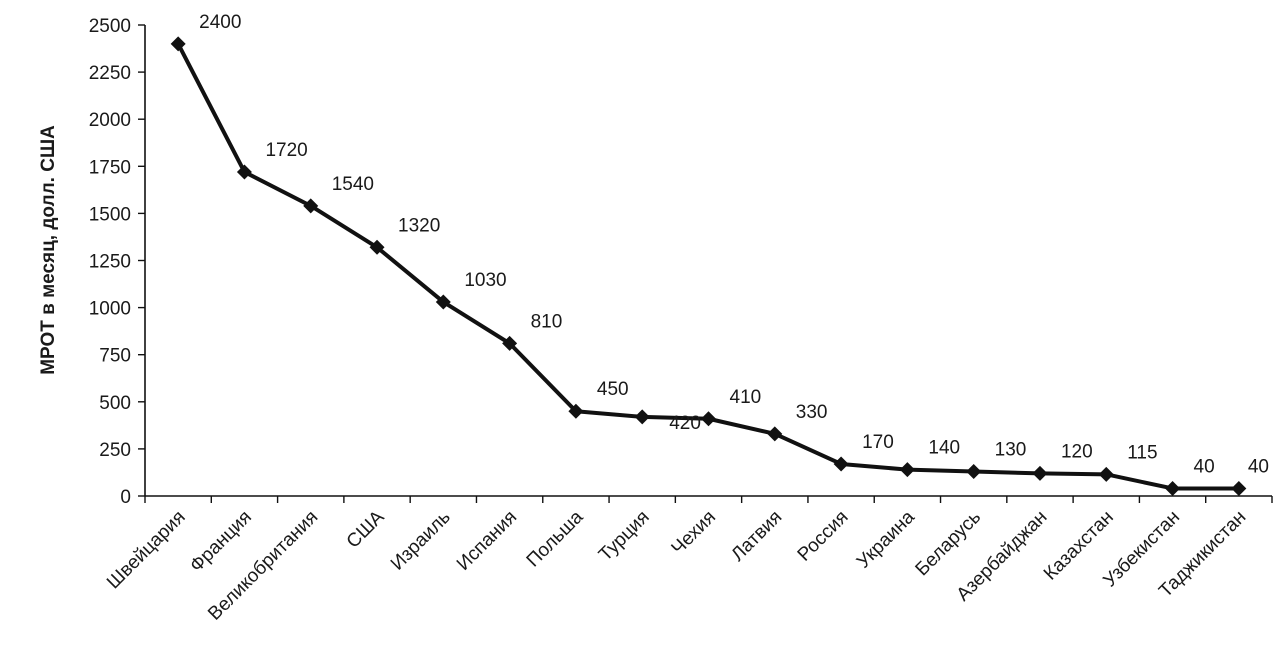 Image resolution: width=1286 pixels, height=650 pixels. Describe the element at coordinates (1011, 450) in the screenshot. I see `data-label: 130` at that location.